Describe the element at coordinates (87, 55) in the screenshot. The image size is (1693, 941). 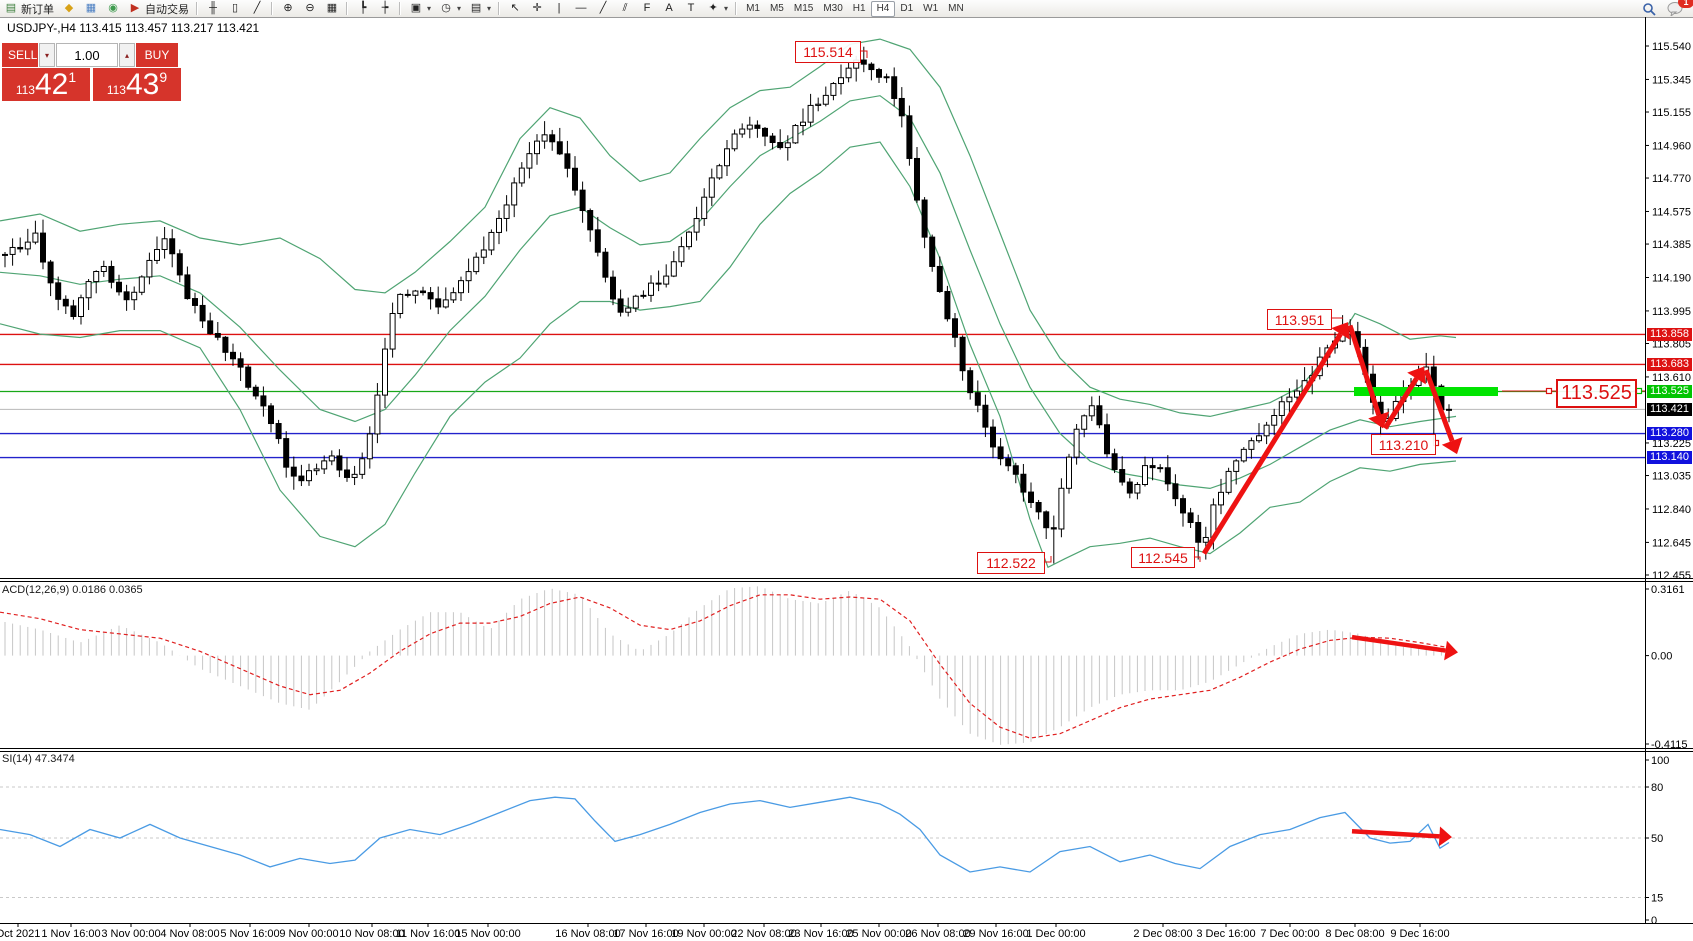
I see `volume-input` at that location.